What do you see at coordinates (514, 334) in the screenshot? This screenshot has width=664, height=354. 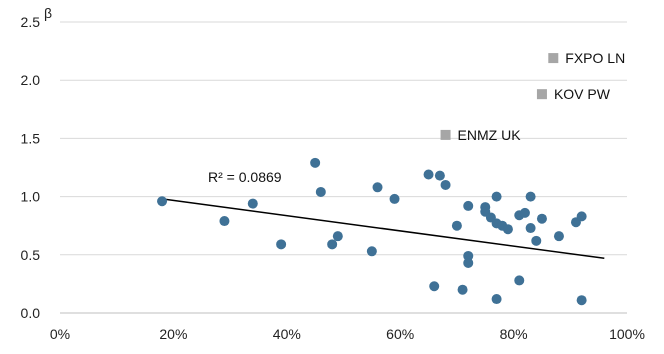 I see `x-tick-label: 80%` at bounding box center [514, 334].